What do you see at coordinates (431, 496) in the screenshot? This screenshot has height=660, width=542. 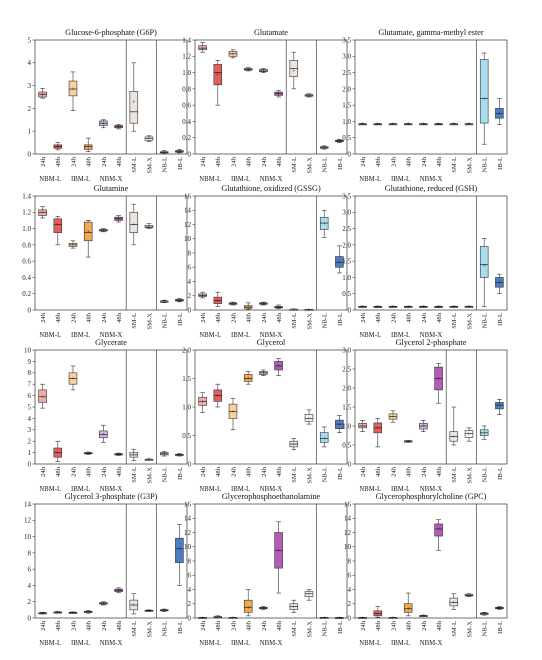 I see `chart-title: Glycerophosphorylcholine (GPC)` at bounding box center [431, 496].